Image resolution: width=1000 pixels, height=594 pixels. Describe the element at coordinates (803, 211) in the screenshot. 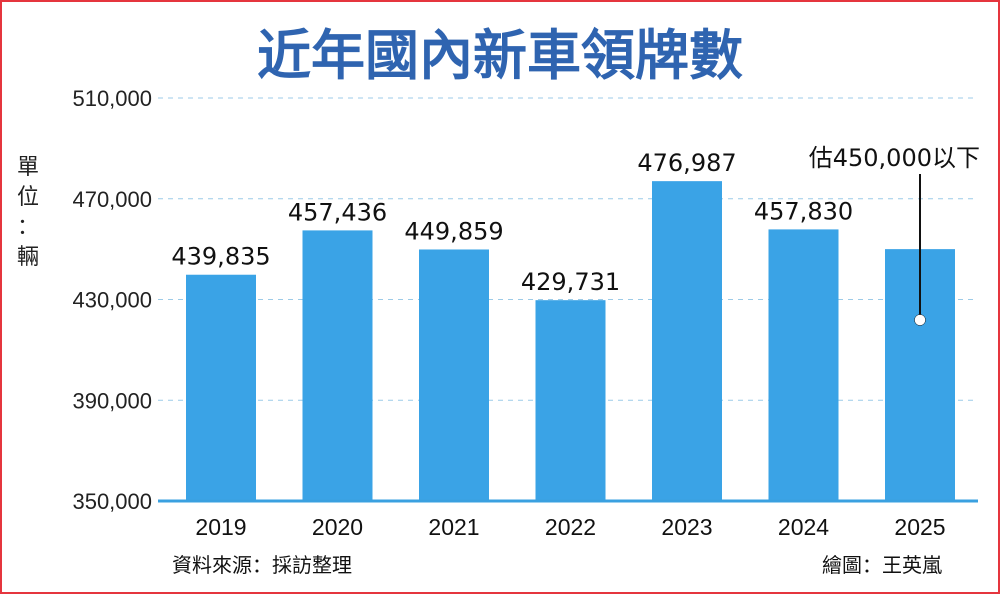

I see `data-label-2024: 457,830` at that location.